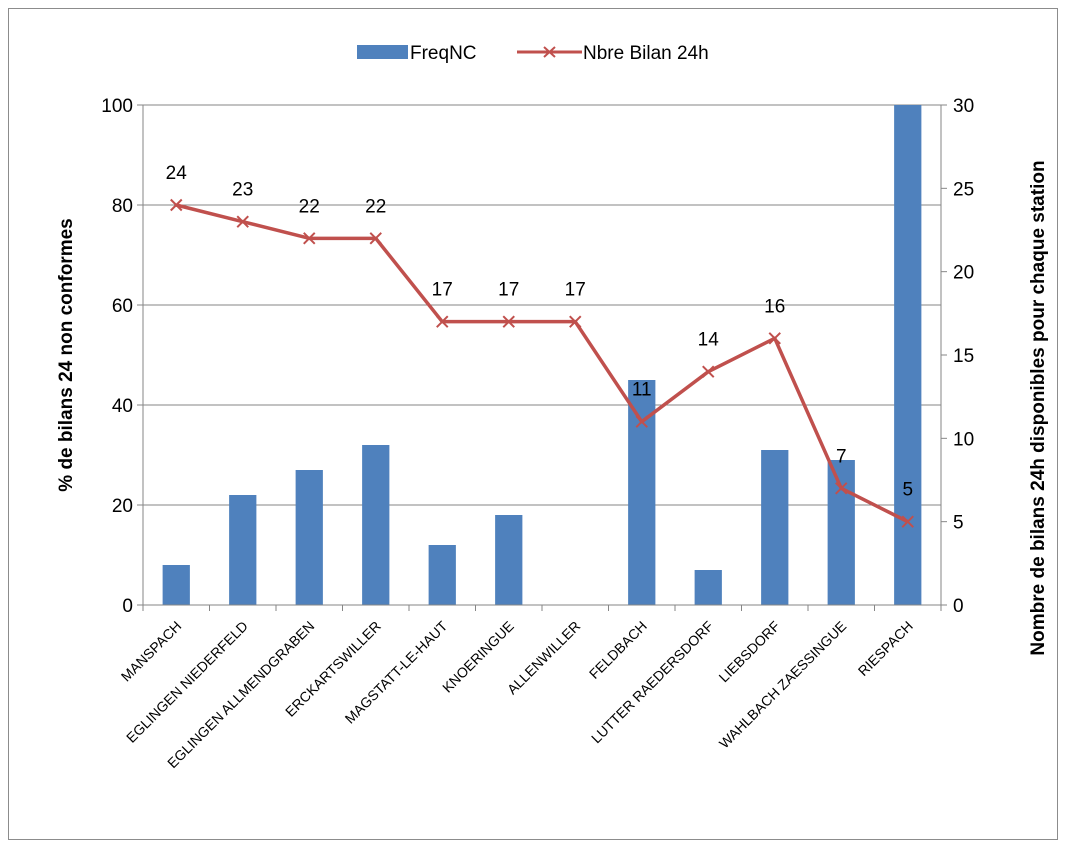  I want to click on category-label: LIEBSDORF, so click(748, 651).